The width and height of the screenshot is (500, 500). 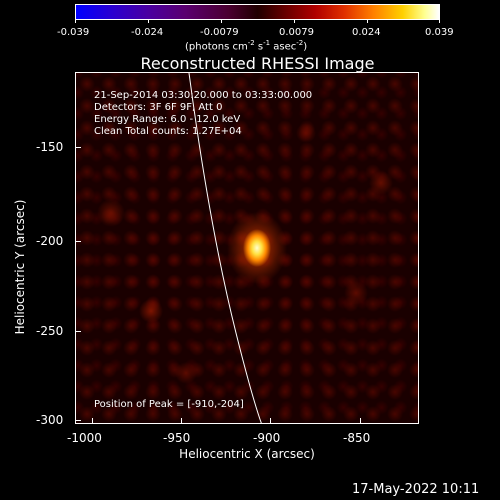 I want to click on units-text: s, so click(x=259, y=47).